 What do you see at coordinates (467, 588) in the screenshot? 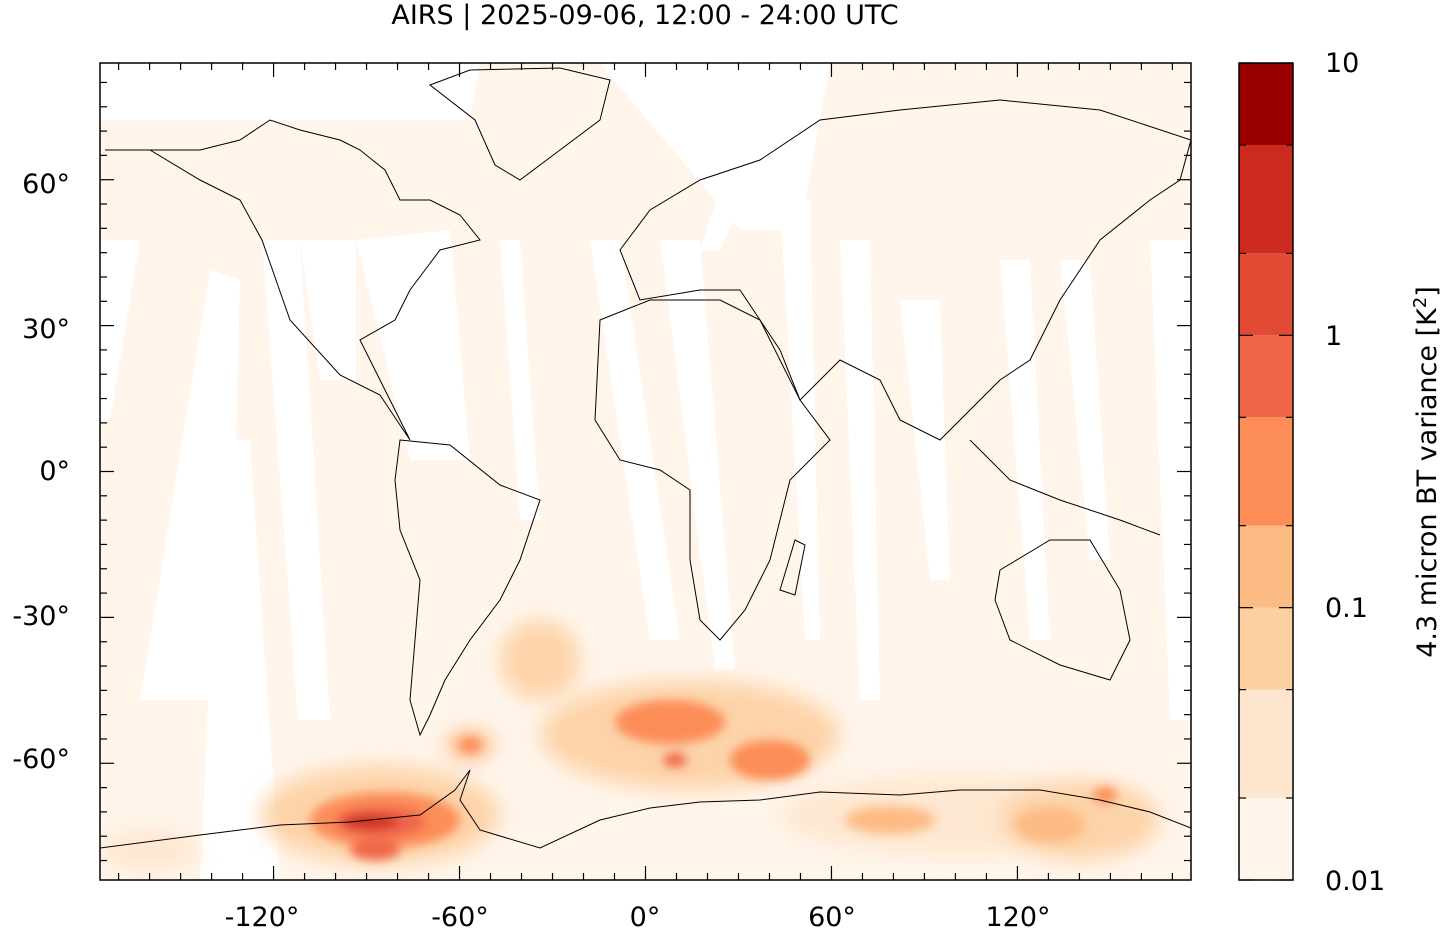
I see `coast-south-america` at bounding box center [467, 588].